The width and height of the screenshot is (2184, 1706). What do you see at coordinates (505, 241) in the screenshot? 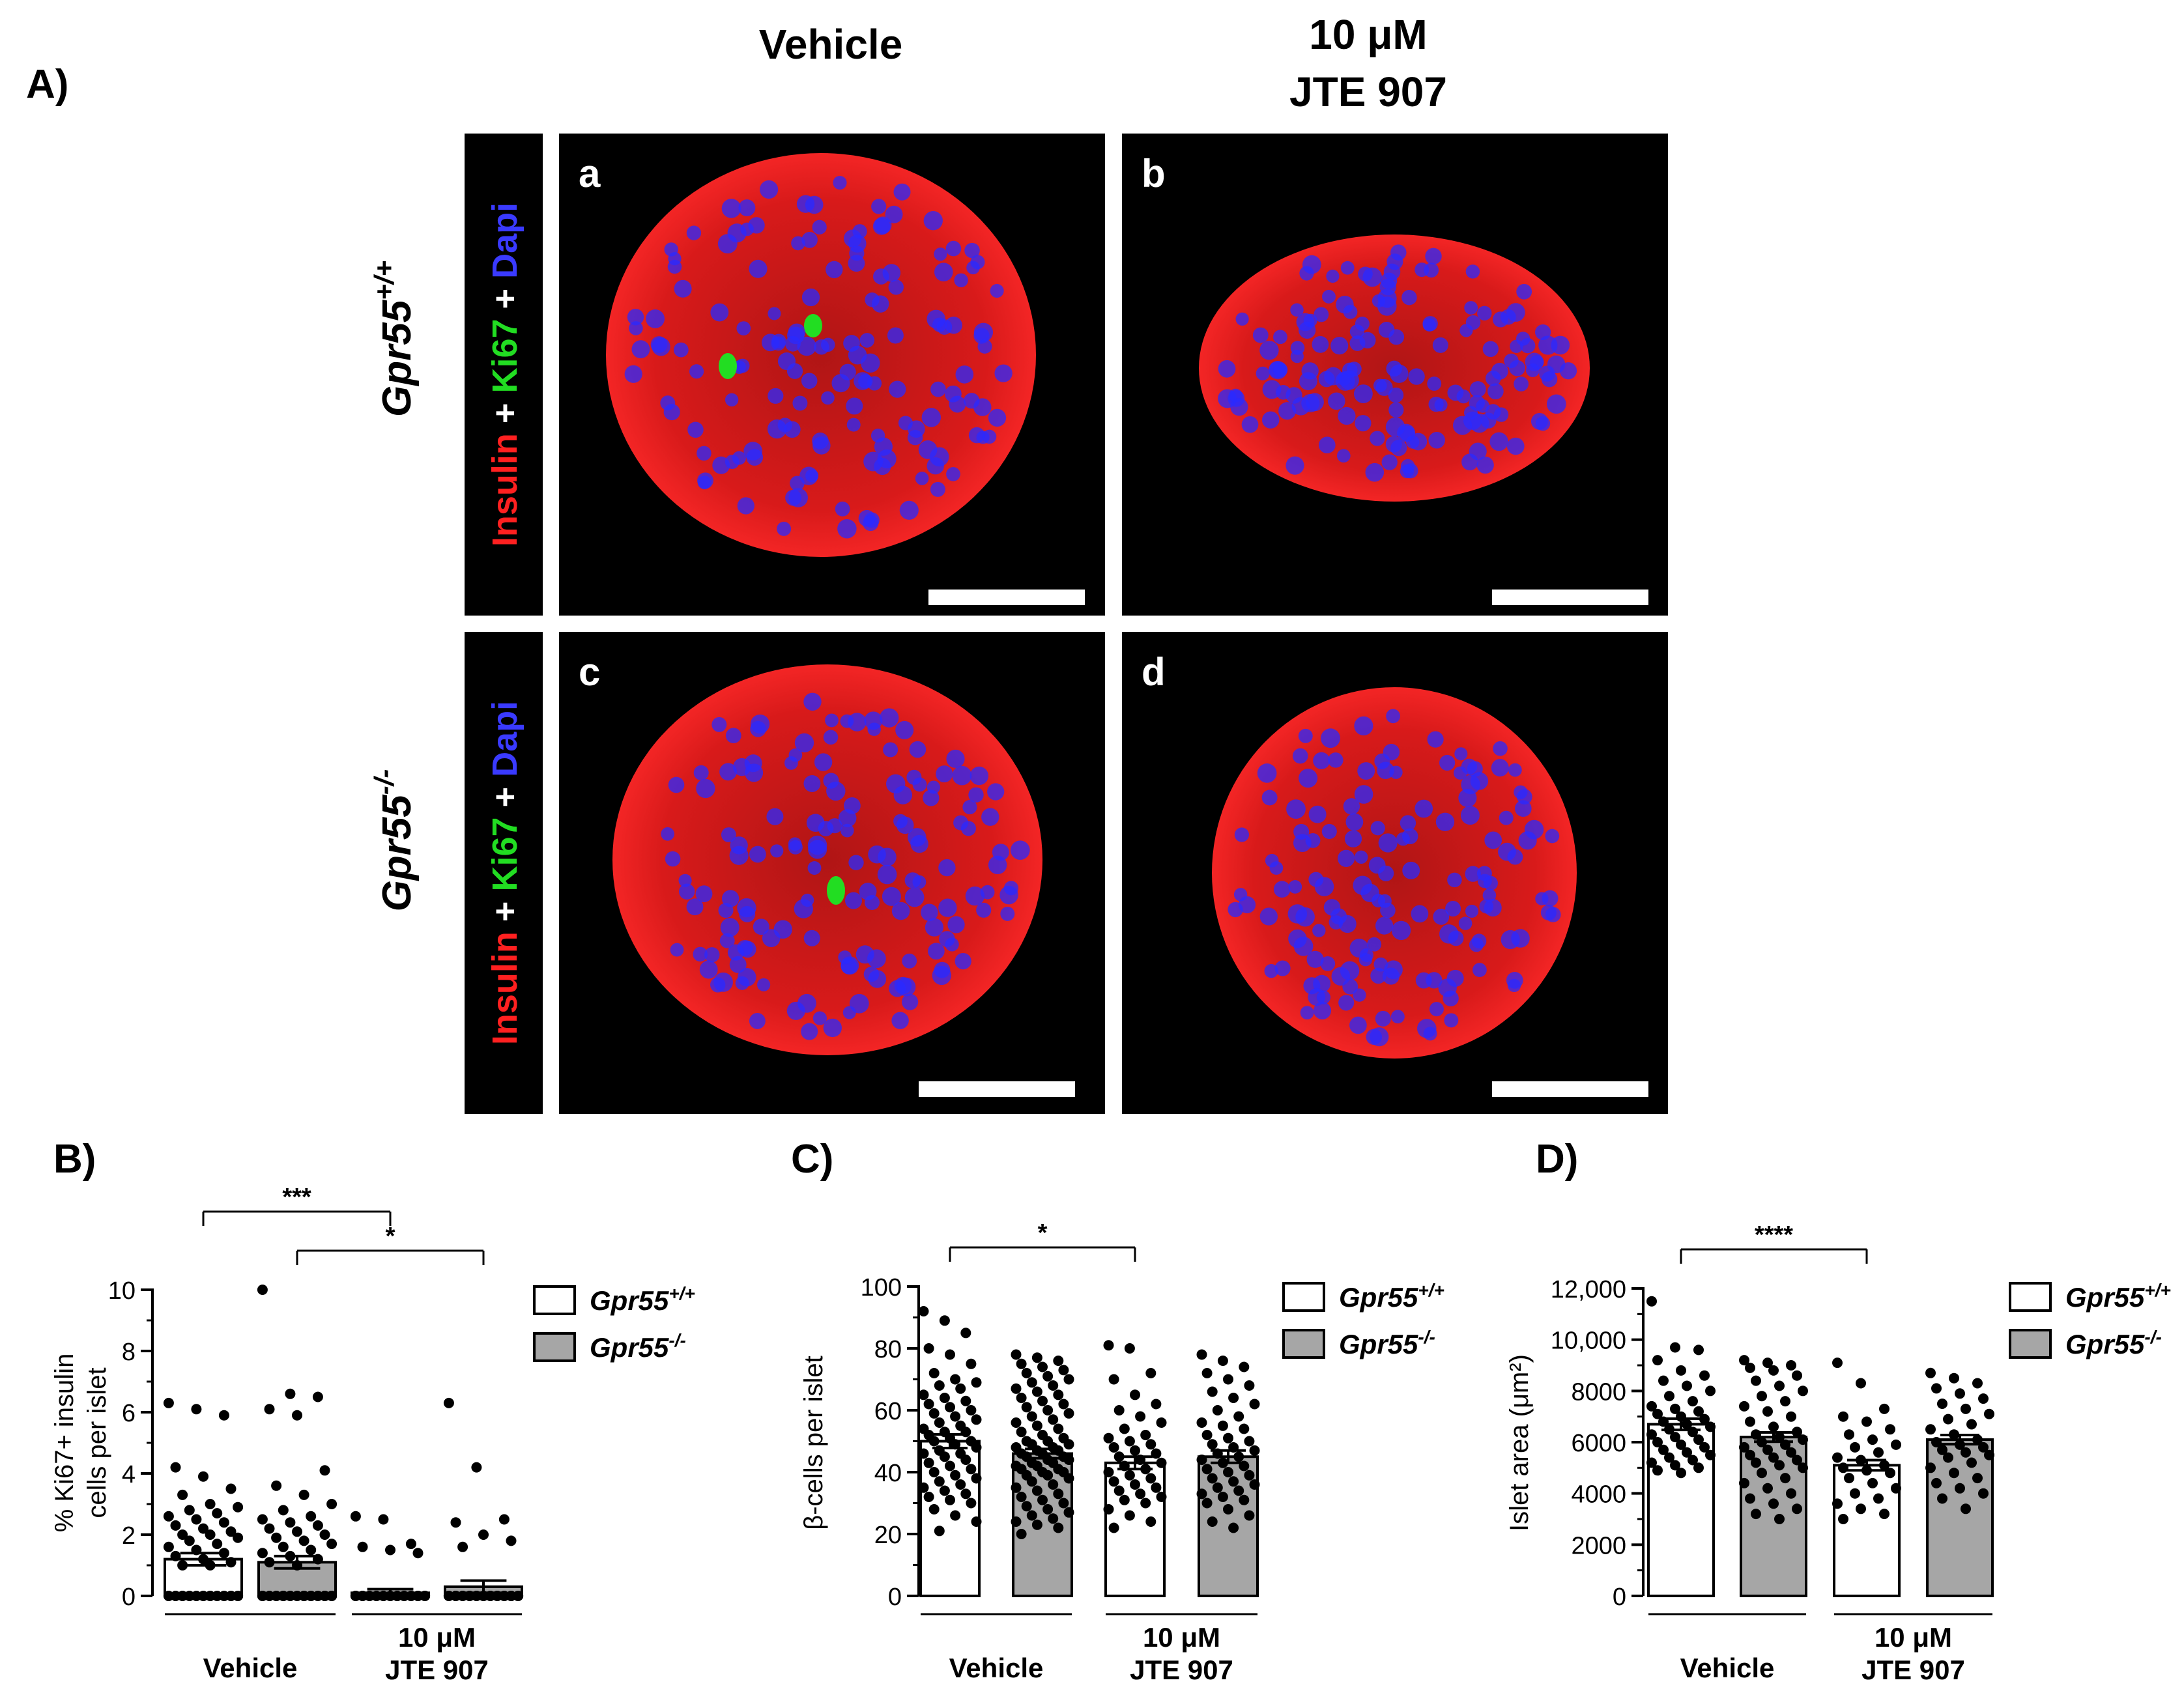
I see `stain-dapi: Dapi` at bounding box center [505, 241].